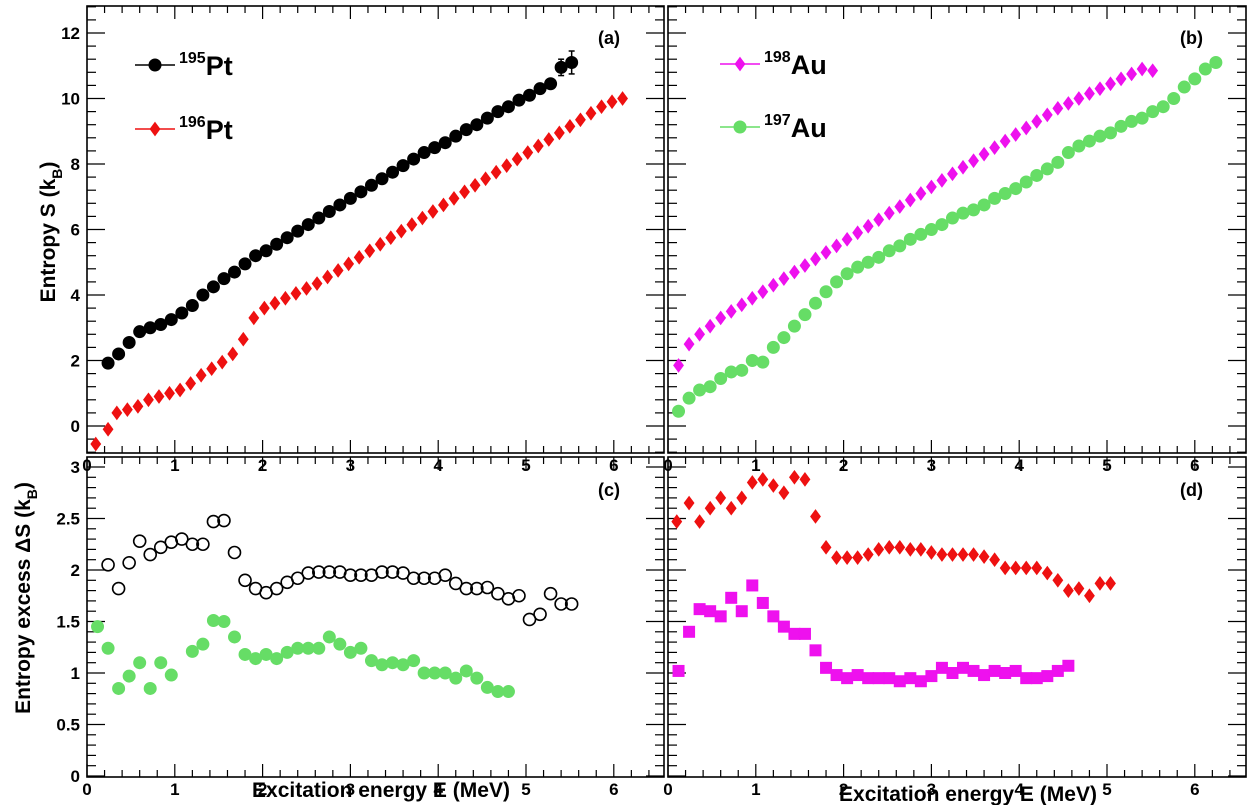  Describe the element at coordinates (525, 789) in the screenshot. I see `x-tick-label: 5` at that location.